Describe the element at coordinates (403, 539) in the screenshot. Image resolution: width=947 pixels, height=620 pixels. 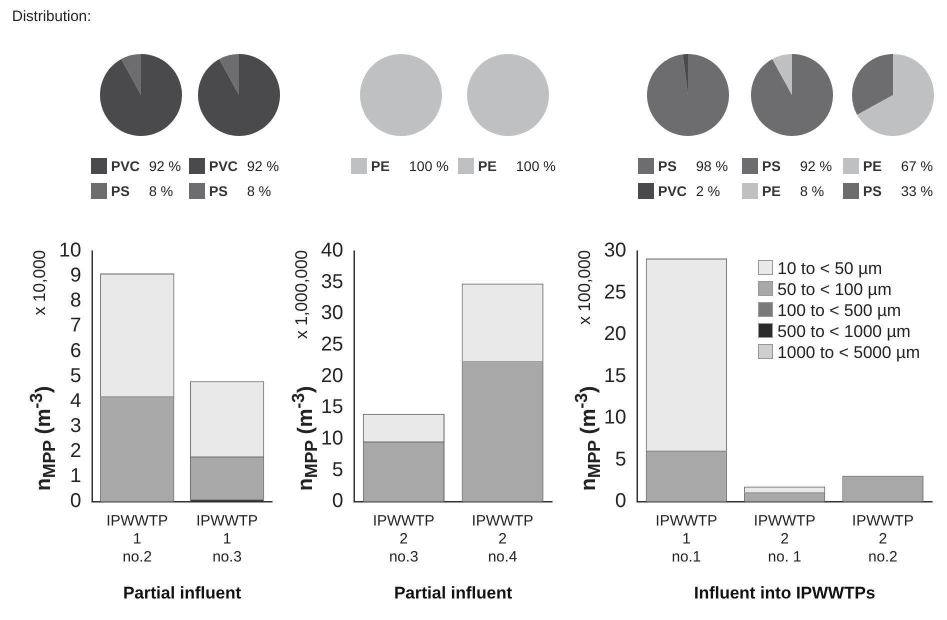
I see `x-tick-label: IPWWTP 2 no.3` at that location.